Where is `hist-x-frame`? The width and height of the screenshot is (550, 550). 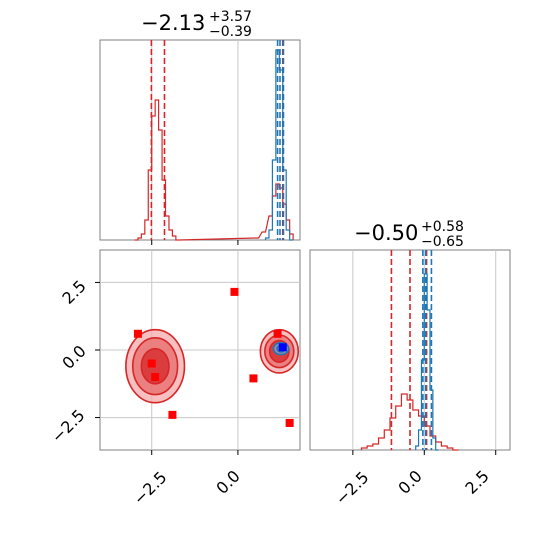 hist-x-frame is located at coordinates (200, 140).